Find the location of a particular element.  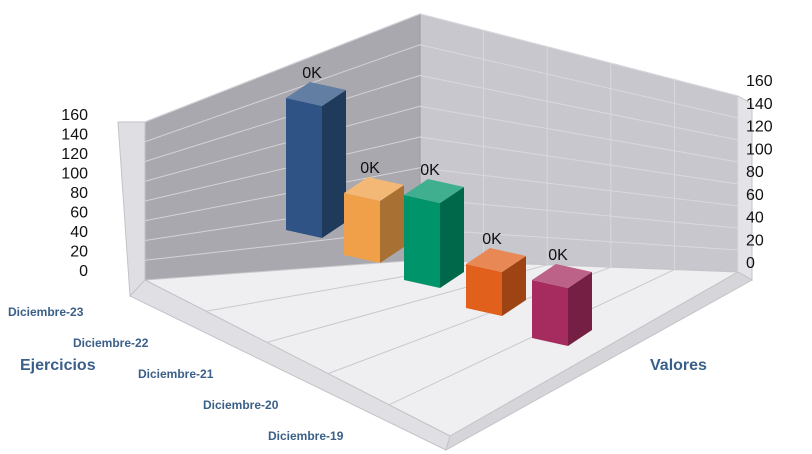

y-tick-label-right: 60 is located at coordinates (755, 195).